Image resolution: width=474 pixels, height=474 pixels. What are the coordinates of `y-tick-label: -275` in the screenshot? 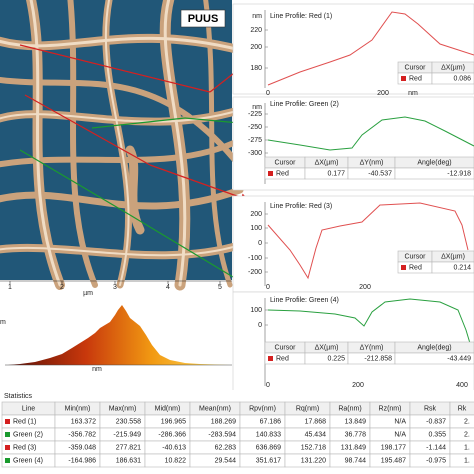 It's located at (255, 140).